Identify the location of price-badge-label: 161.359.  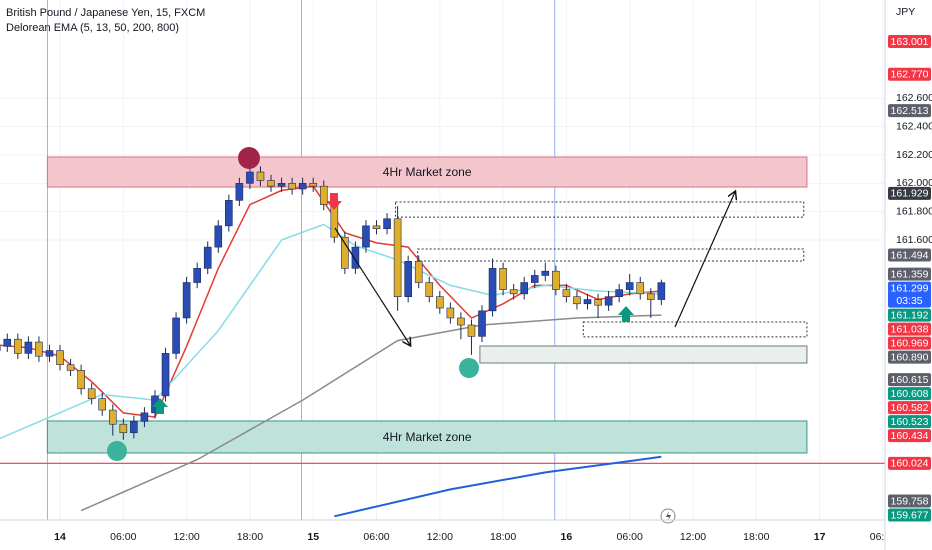
(910, 274).